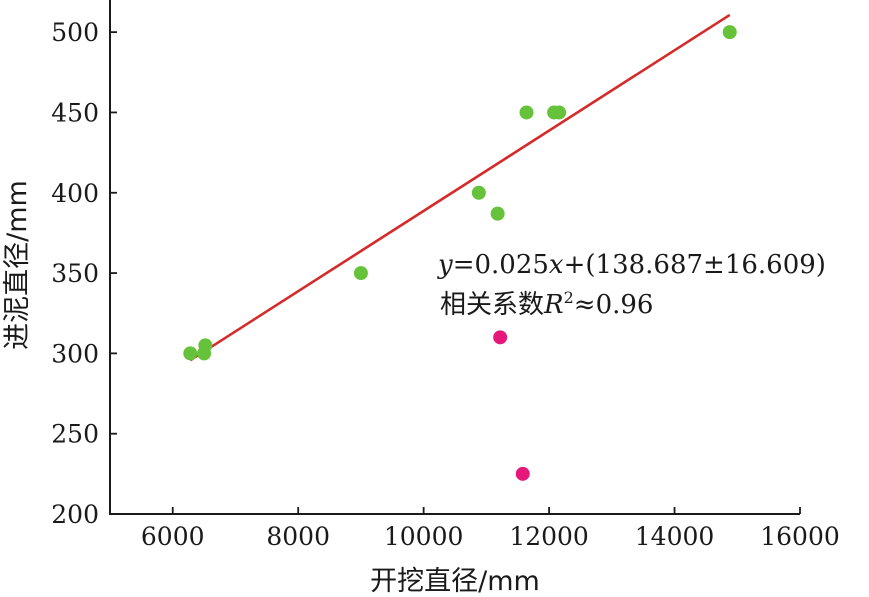  Describe the element at coordinates (173, 536) in the screenshot. I see `x-tick-label: 6000` at that location.